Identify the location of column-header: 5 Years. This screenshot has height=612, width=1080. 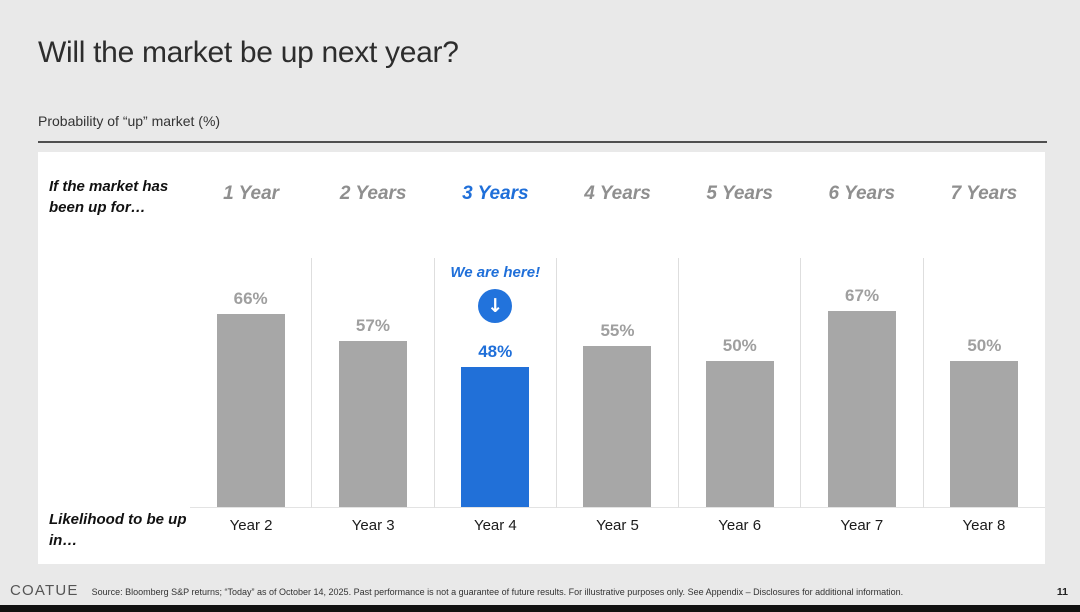
(739, 193).